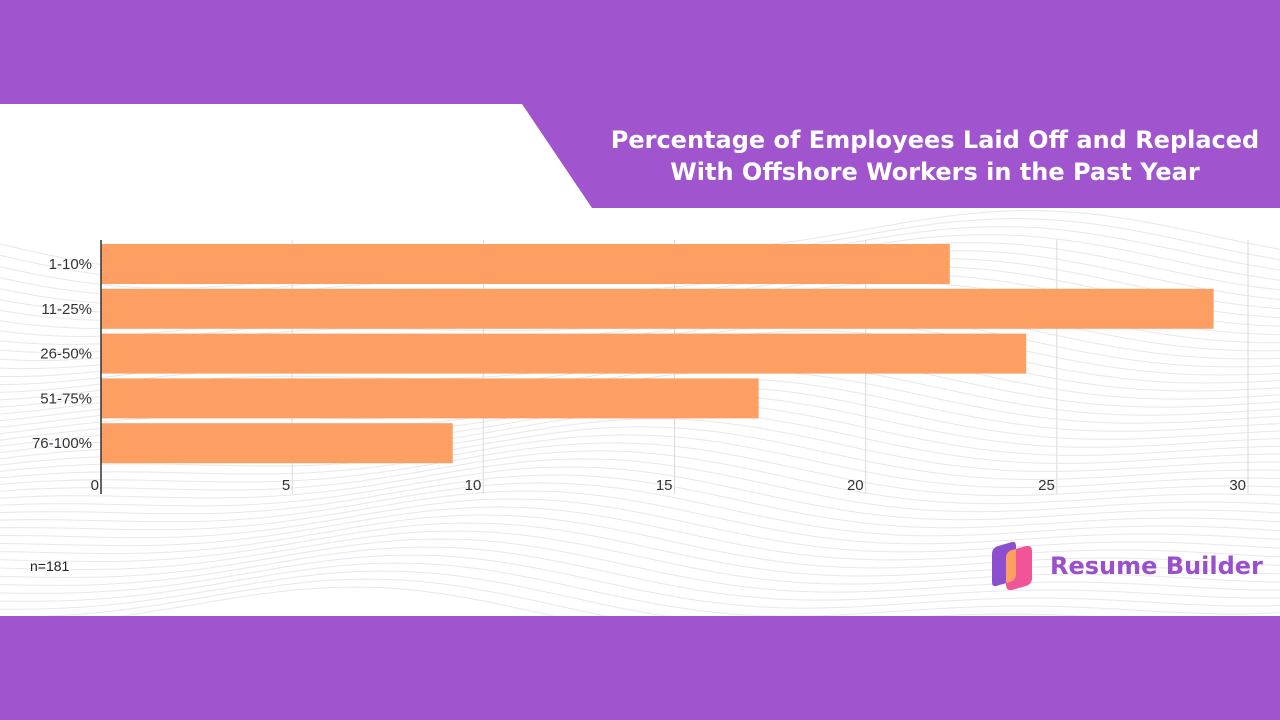 Image resolution: width=1280 pixels, height=720 pixels. I want to click on x-tick-label: 10, so click(473, 485).